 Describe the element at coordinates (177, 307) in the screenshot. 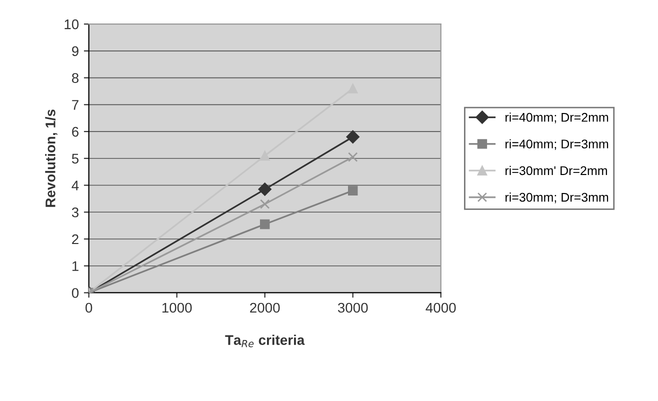

I see `x-tick-label: 1000` at that location.